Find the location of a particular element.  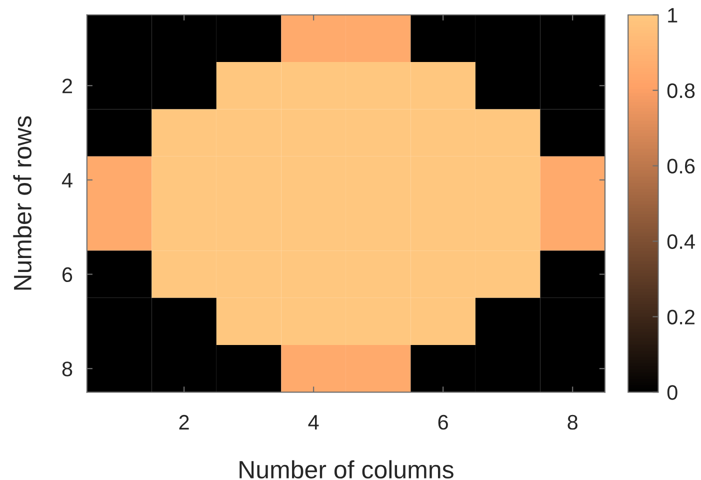

y-tick-label: 2 is located at coordinates (67, 86).